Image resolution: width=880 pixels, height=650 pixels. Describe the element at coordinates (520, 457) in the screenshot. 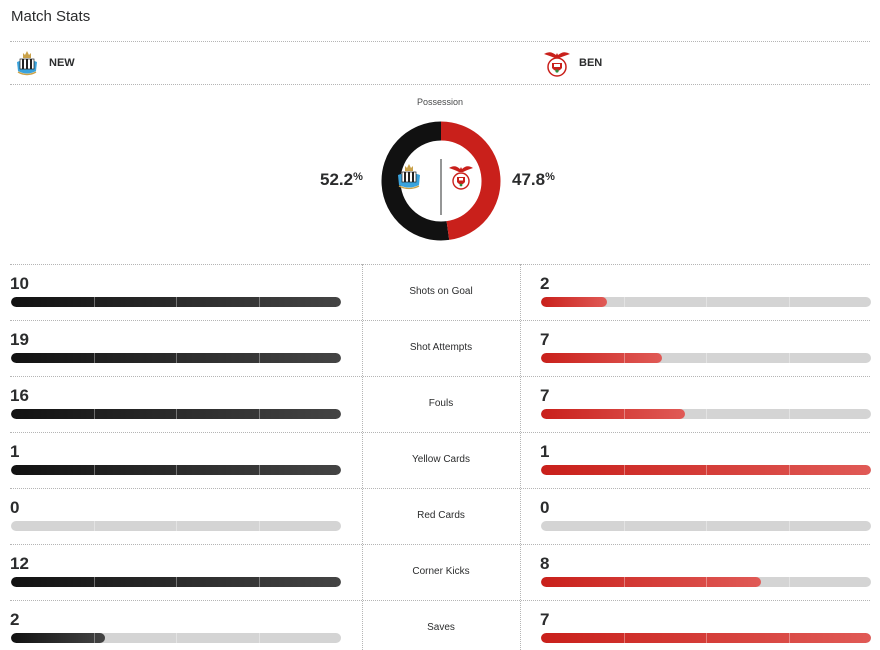

I see `column-divider` at that location.